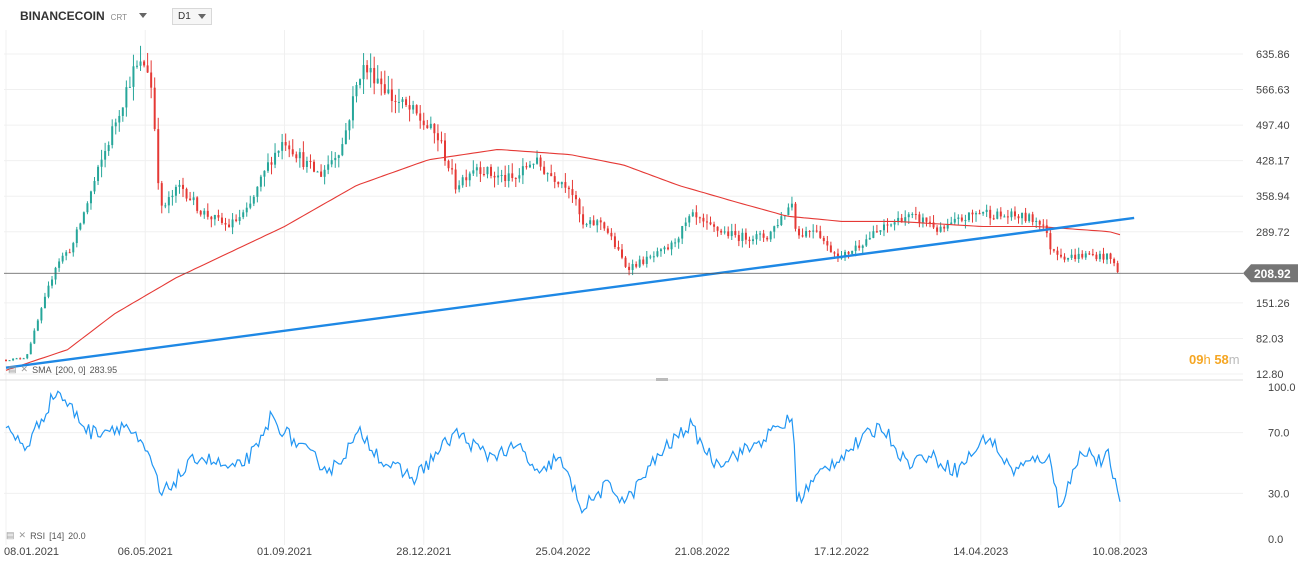 The width and height of the screenshot is (1315, 569). I want to click on symbol-selector: BINANCECOIN CRT, so click(83, 16).